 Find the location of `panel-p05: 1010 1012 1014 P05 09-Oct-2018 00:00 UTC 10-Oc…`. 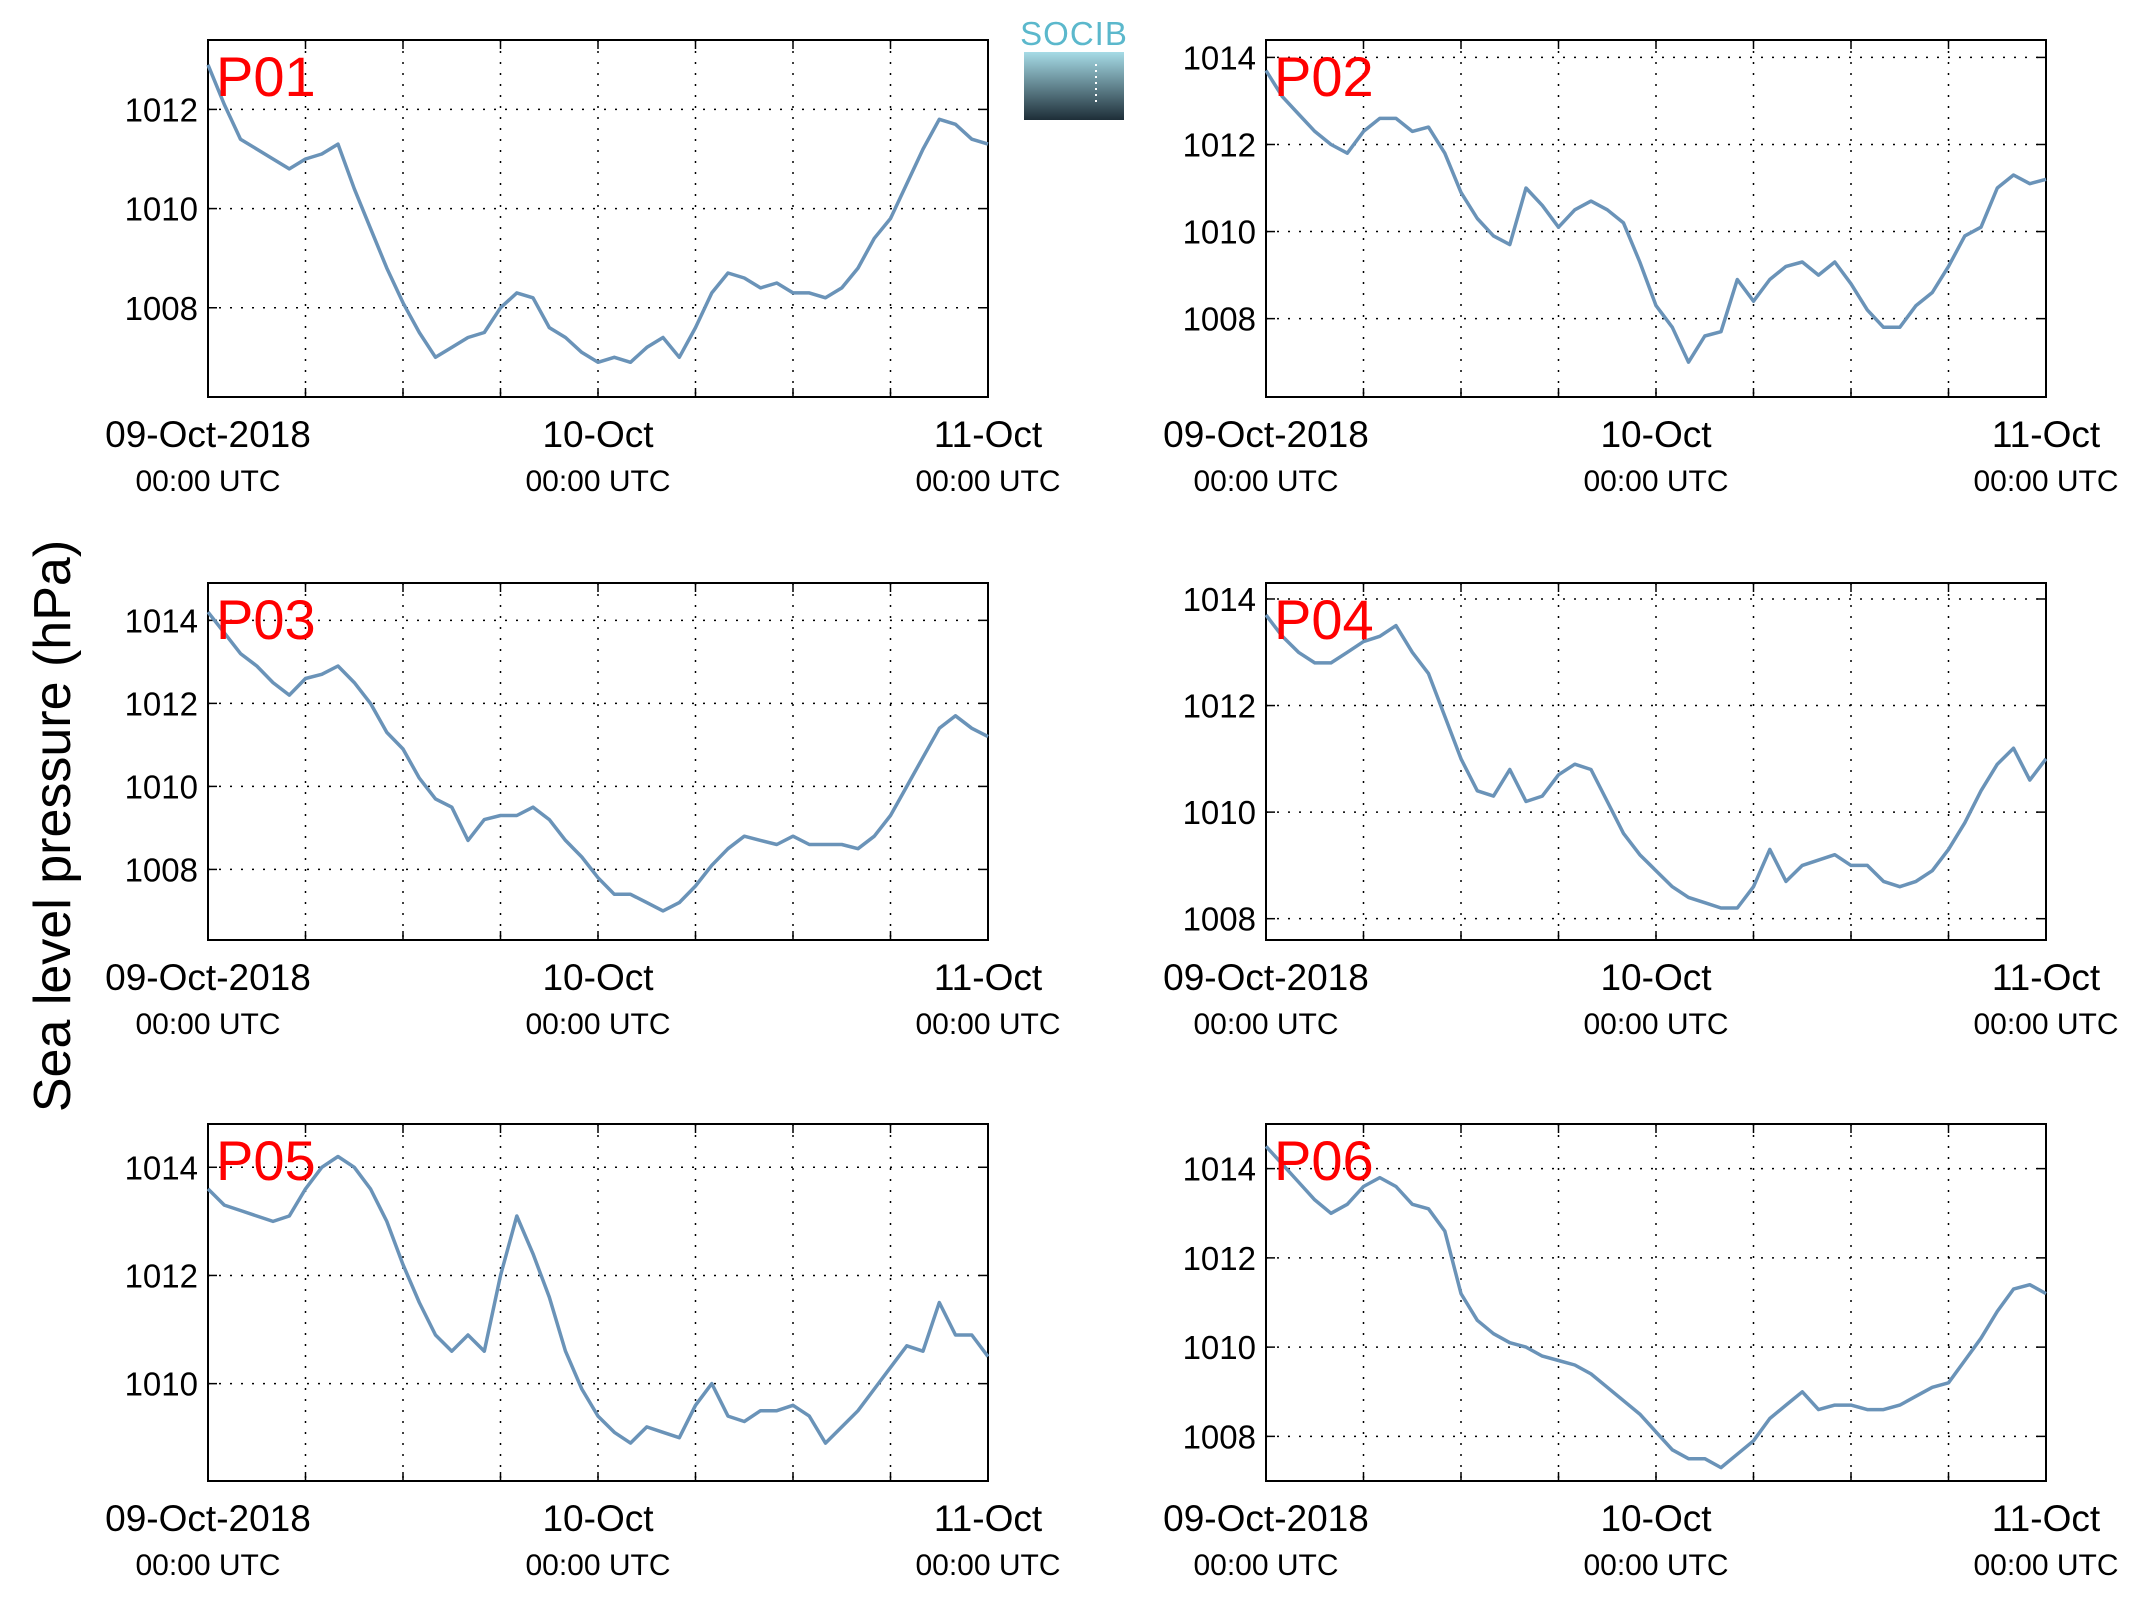

panel-p05: 1010 1012 1014 P05 09-Oct-2018 00:00 UTC 10-Oc… is located at coordinates (583, 1352).